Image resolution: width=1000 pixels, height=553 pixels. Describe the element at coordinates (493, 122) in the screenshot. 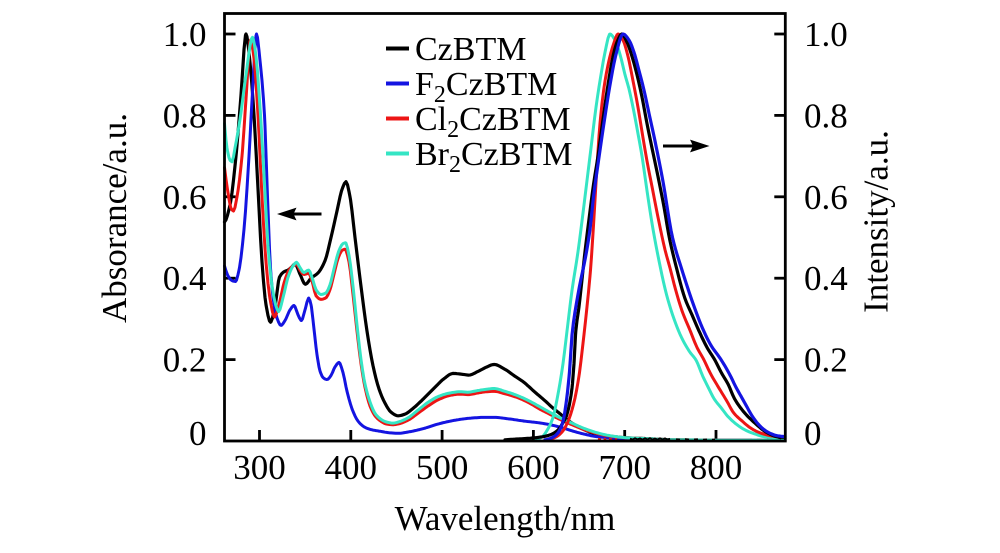

I see `svg-text: Cl2CzBTM` at that location.